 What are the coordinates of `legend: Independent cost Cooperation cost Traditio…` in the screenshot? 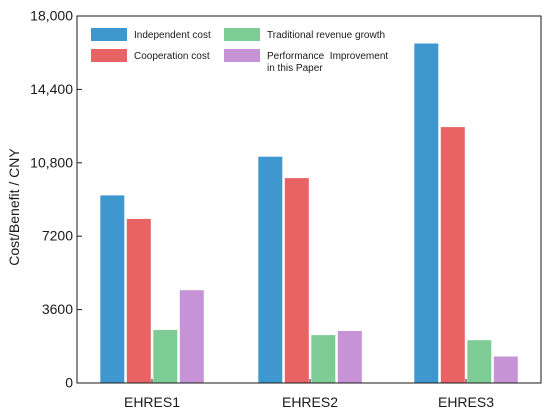 It's located at (239, 51).